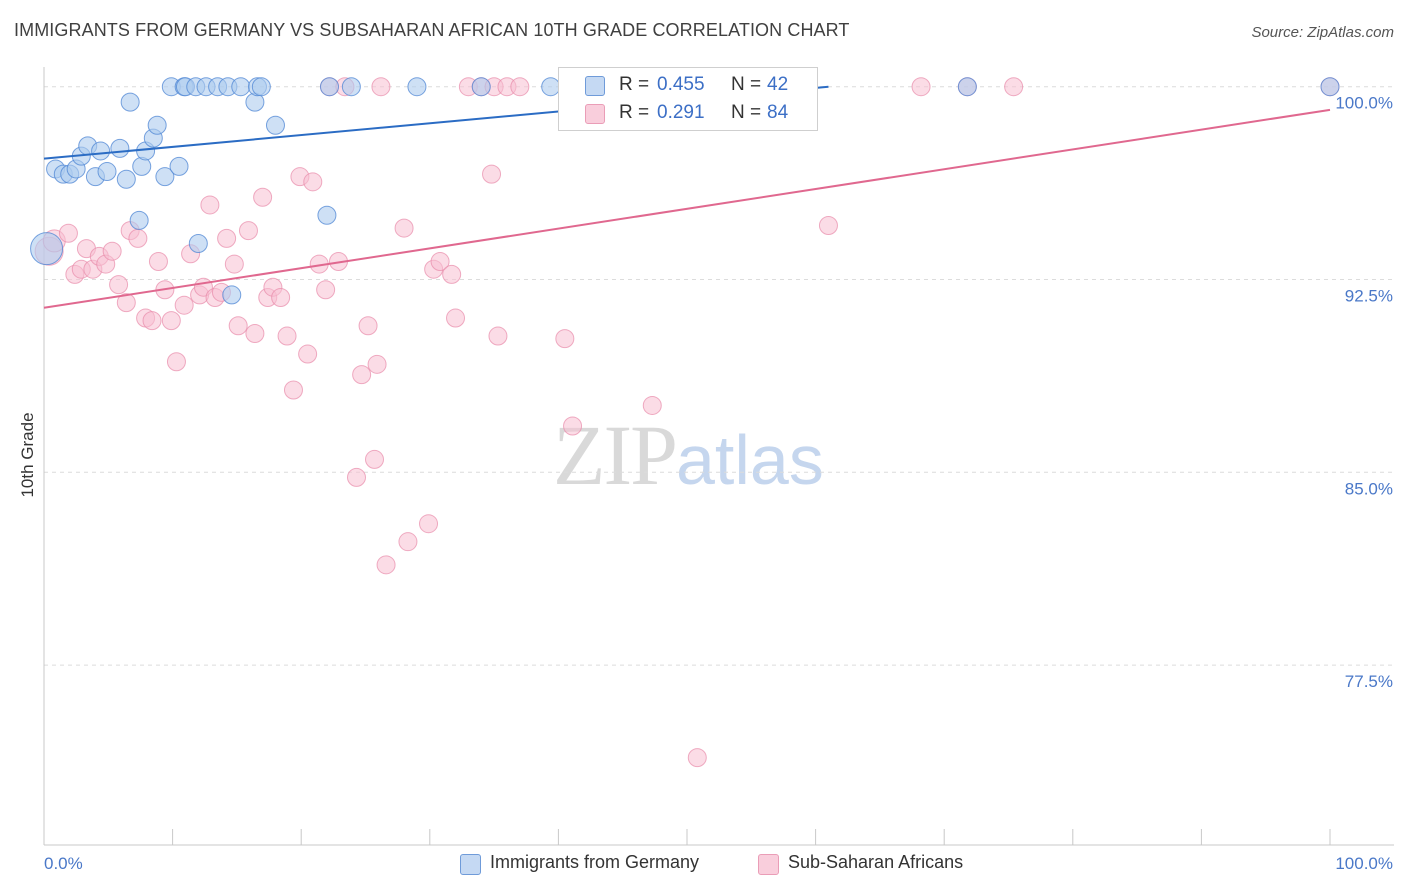  I want to click on legend-germany-label: Immigrants from Germany, so click(595, 862).